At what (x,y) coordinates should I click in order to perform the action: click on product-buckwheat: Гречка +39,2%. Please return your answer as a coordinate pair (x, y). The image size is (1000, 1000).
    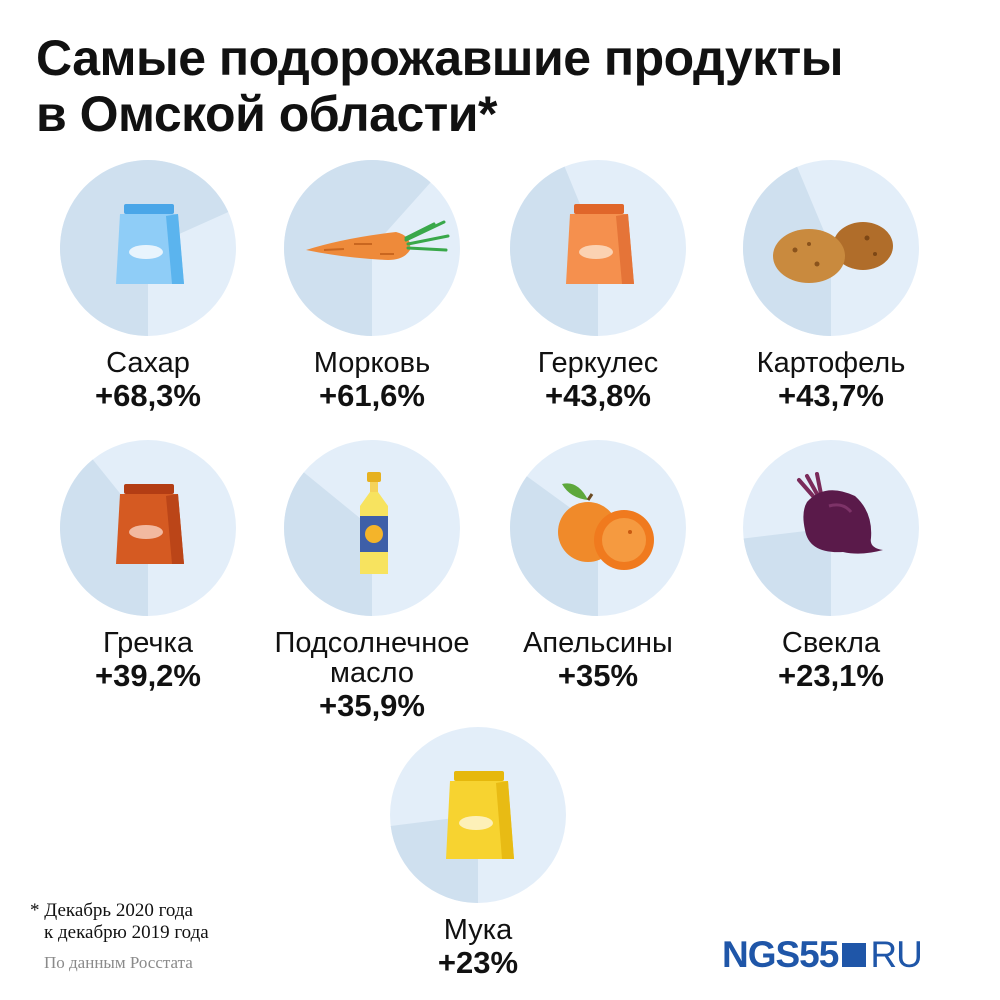
    Looking at the image, I should click on (148, 567).